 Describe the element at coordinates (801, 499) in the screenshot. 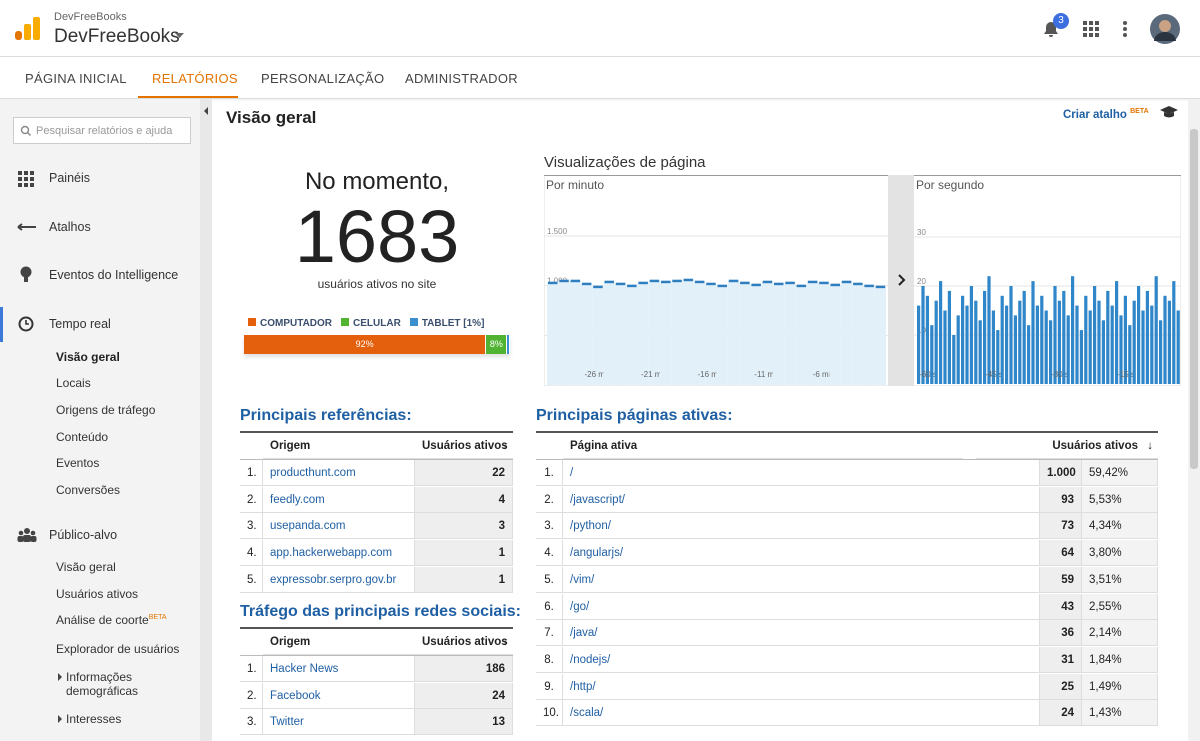

I see `page: /javascript/` at that location.